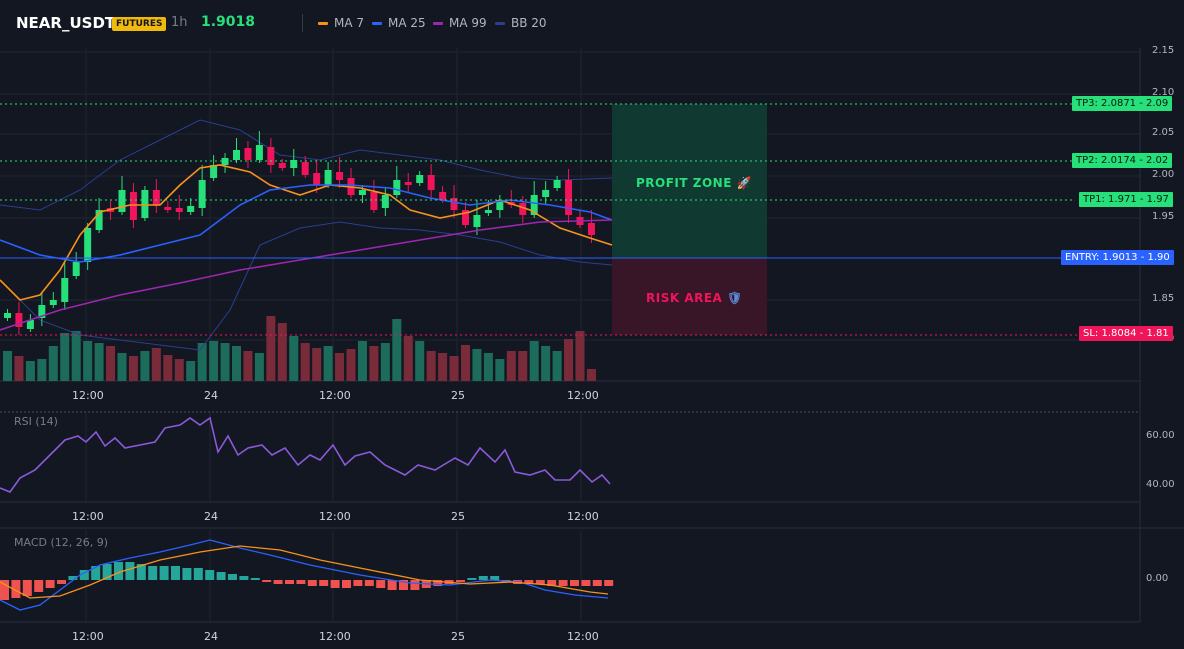 The width and height of the screenshot is (1184, 649). I want to click on tp3-label: TP3: 2.0871 - 2.09, so click(1122, 103).